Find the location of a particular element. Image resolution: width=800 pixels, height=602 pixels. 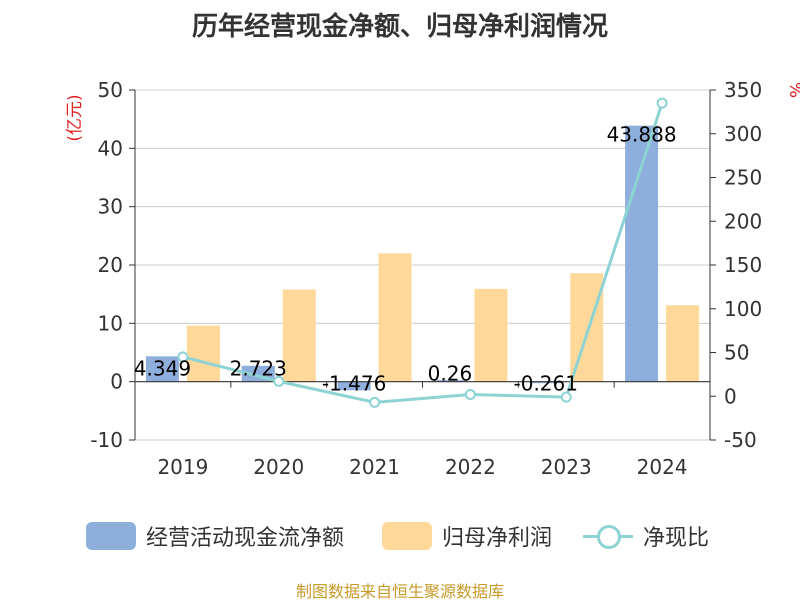

x-tick-label-2020: 2020 is located at coordinates (278, 467).